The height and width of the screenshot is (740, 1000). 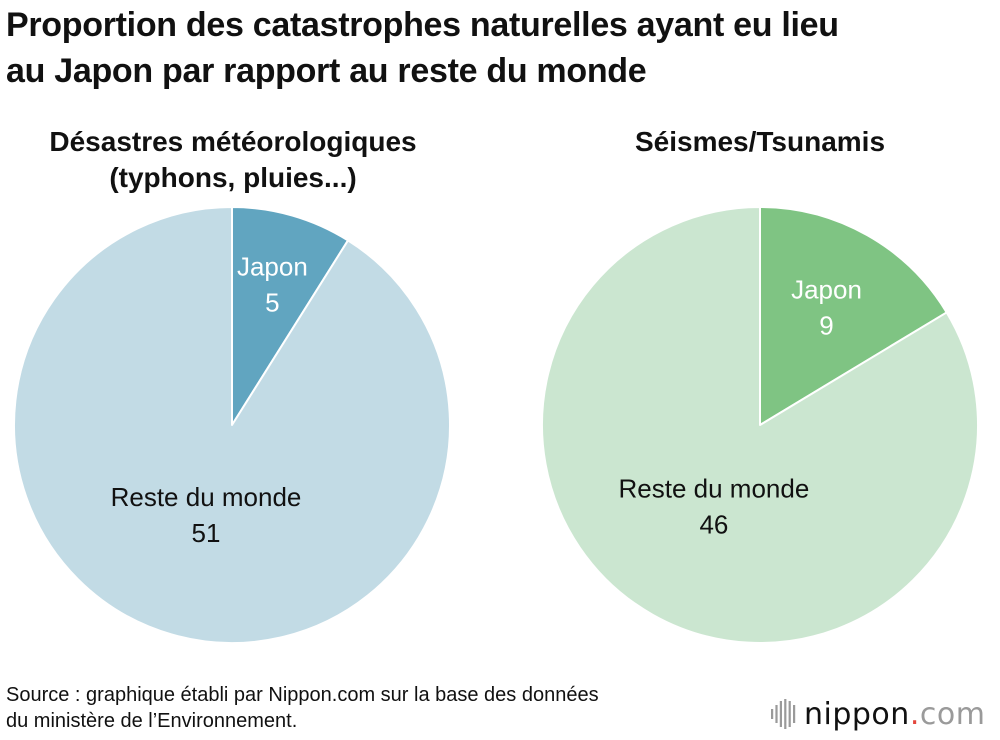 What do you see at coordinates (272, 303) in the screenshot?
I see `slice-value-japon: 5` at bounding box center [272, 303].